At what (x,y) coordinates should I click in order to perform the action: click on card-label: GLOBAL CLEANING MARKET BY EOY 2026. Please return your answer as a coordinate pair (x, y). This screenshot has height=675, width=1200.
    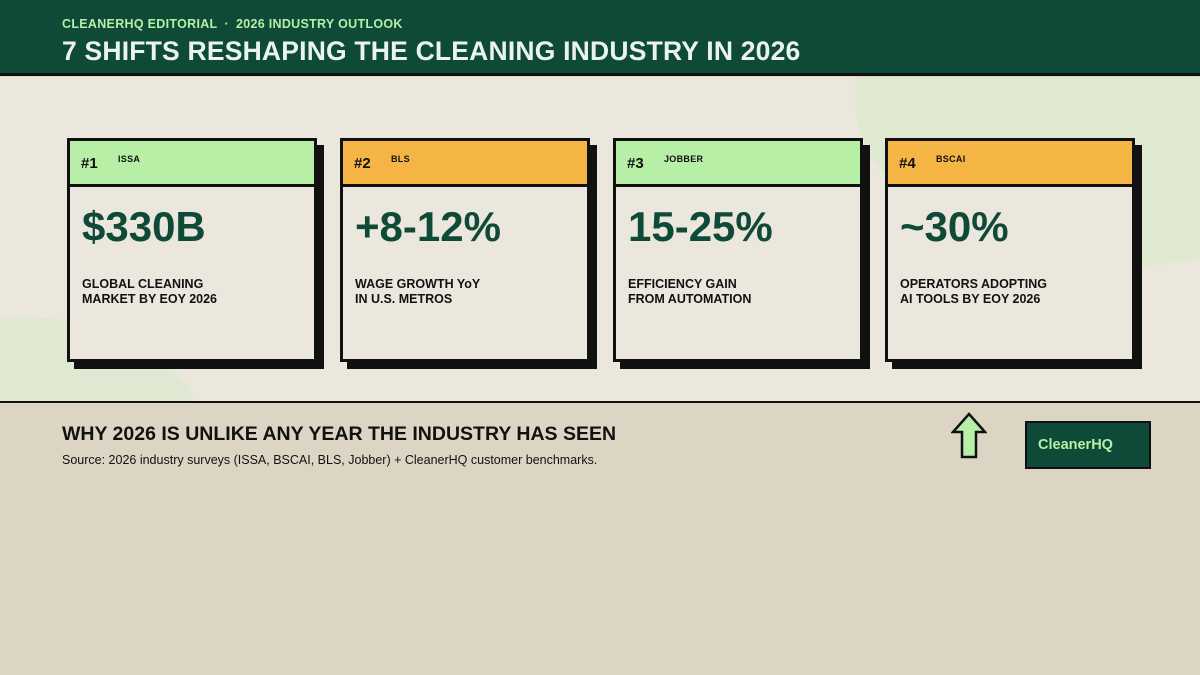
    Looking at the image, I should click on (192, 292).